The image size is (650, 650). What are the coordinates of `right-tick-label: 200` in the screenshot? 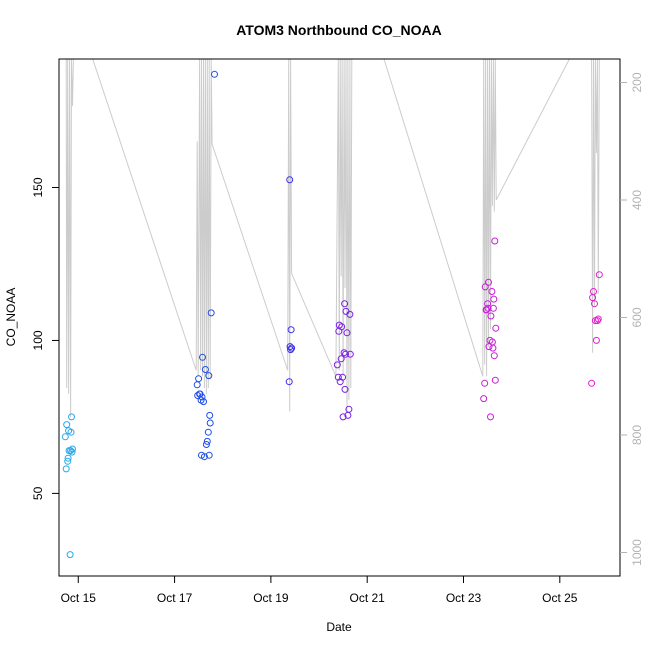 It's located at (637, 82).